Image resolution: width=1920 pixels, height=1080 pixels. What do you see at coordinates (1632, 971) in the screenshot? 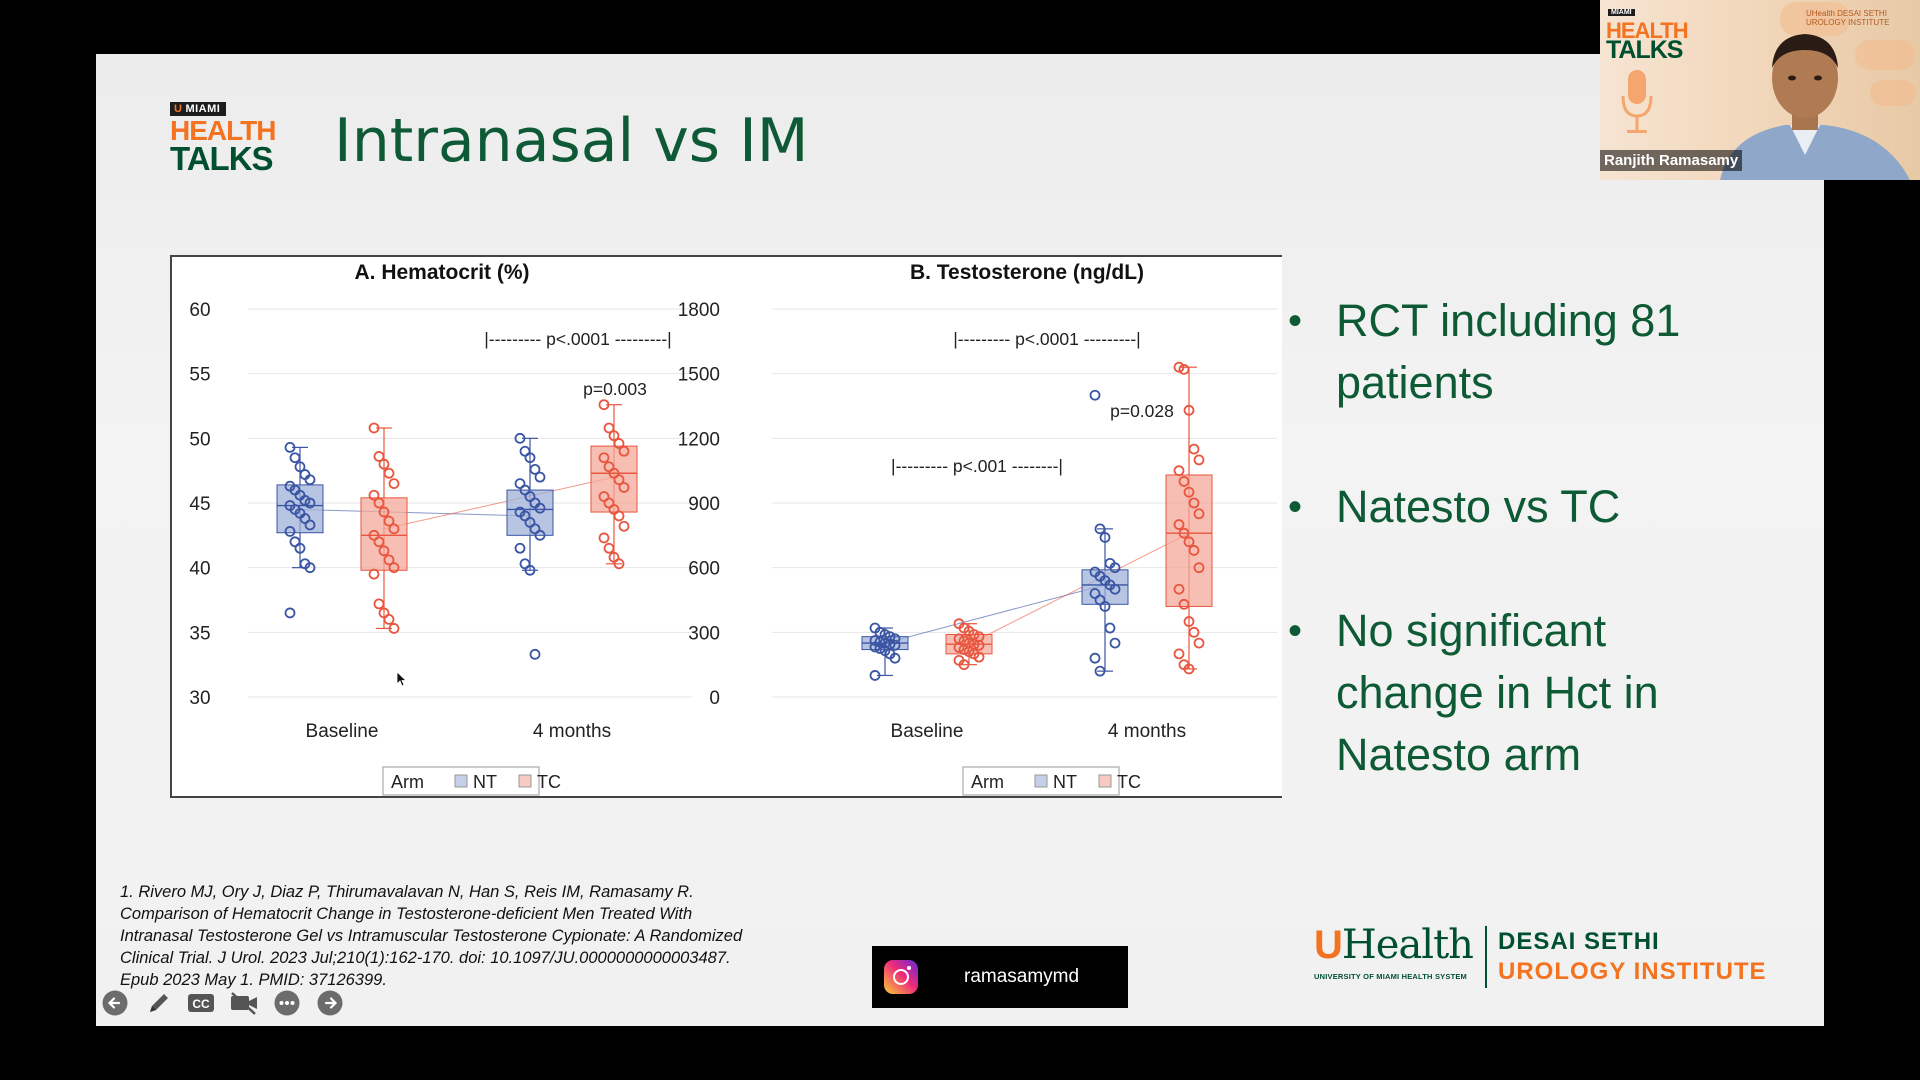
I see `institute-name-line2: UROLOGY INSTITUTE` at bounding box center [1632, 971].